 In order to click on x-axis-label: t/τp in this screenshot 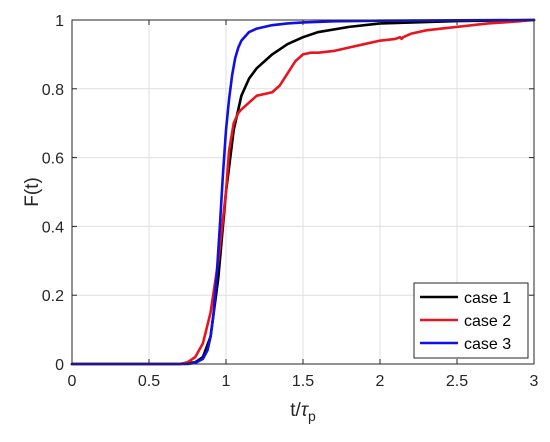, I will do `click(303, 412)`.